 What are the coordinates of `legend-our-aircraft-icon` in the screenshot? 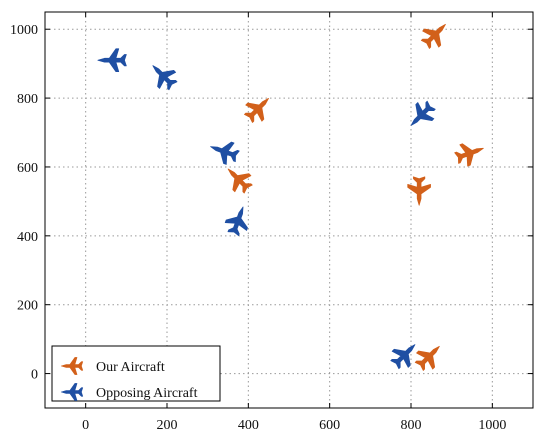 It's located at (72, 366).